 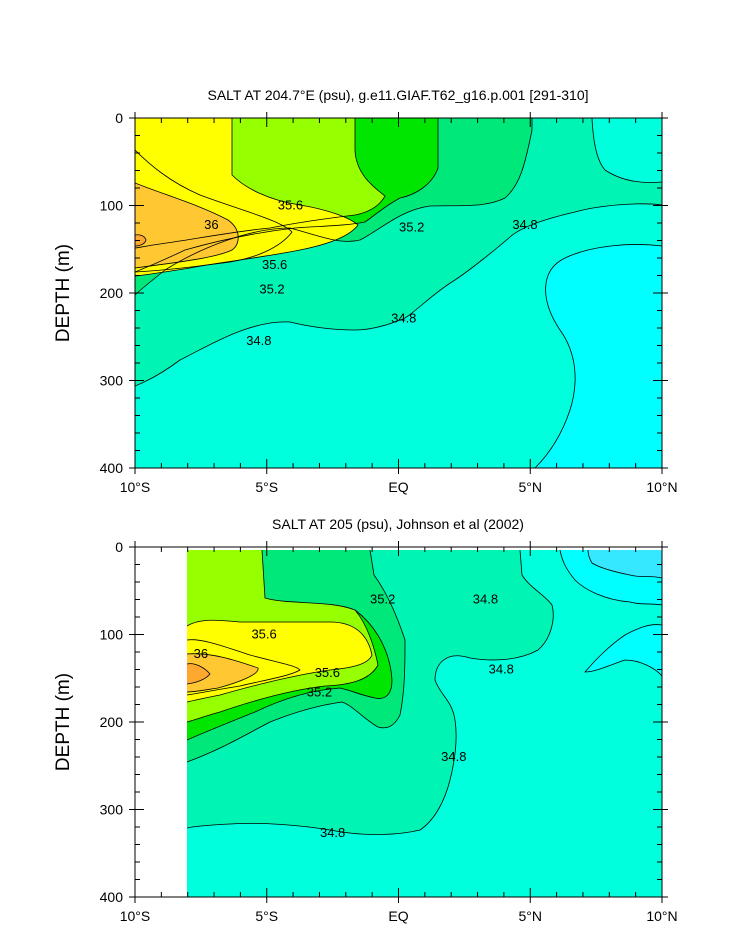 I want to click on panel-1-contour-labels: 35.6 36 35.6 35.2 35.2 34.8 34.8 34.8, so click(x=370, y=273).